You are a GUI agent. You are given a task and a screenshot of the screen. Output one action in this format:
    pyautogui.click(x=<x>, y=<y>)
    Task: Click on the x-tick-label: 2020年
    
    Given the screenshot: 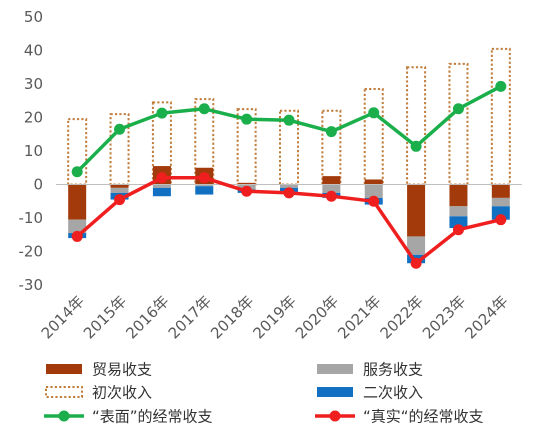 What is the action you would take?
    pyautogui.click(x=317, y=317)
    